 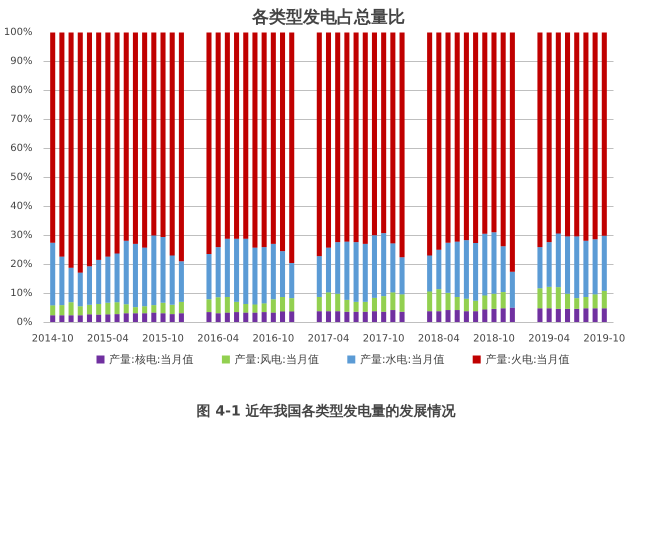 What do you see at coordinates (604, 339) in the screenshot?
I see `x-tick-label: 2019-10` at bounding box center [604, 339].